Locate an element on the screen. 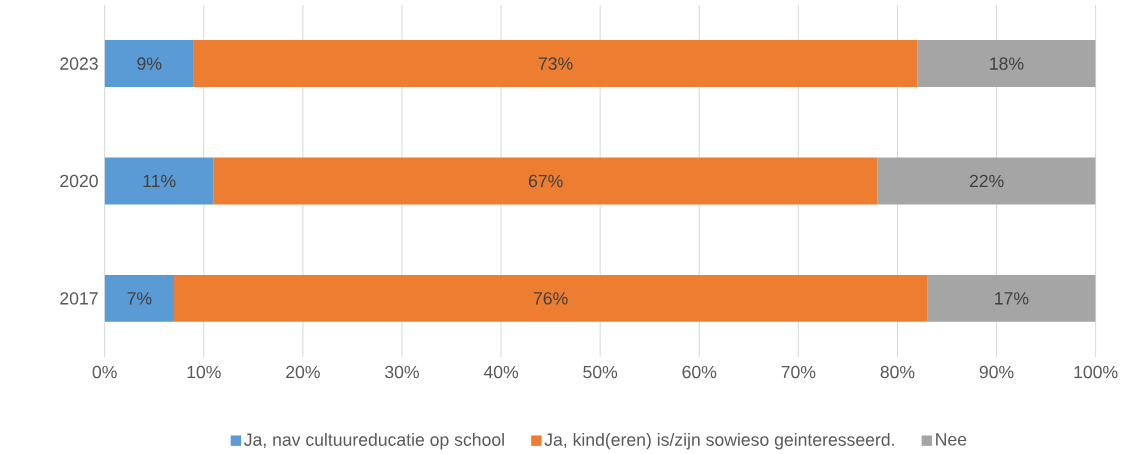 The height and width of the screenshot is (454, 1124). x-tick-label: 100% is located at coordinates (1096, 372).